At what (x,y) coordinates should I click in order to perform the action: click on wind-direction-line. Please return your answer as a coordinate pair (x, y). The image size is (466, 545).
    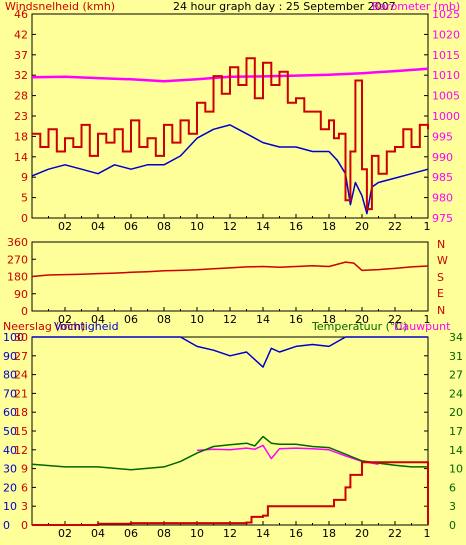
    Looking at the image, I should click on (230, 269).